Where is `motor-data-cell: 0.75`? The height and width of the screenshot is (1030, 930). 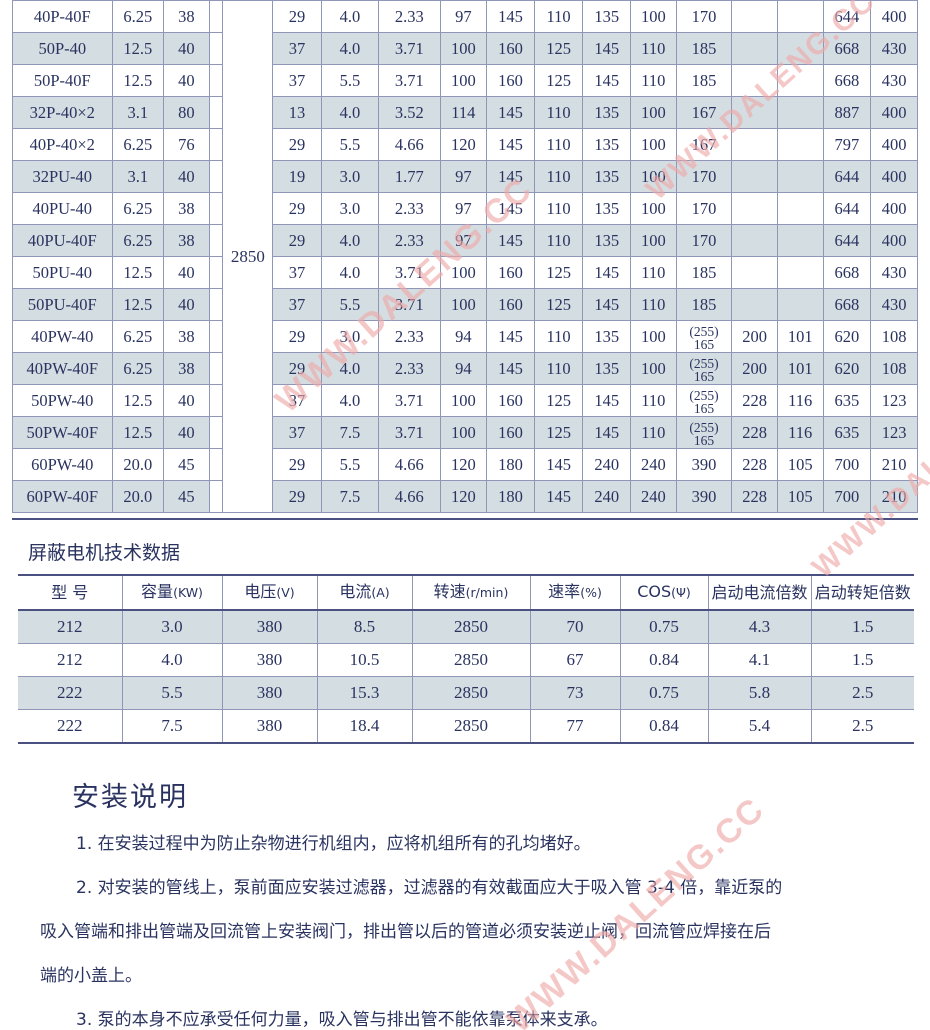
motor-data-cell: 0.75 is located at coordinates (664, 693).